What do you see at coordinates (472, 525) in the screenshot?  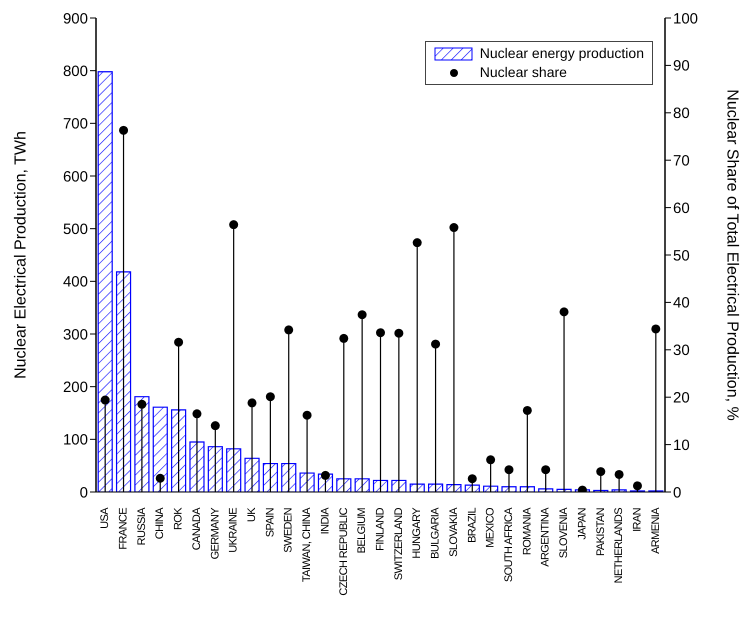 I see `x-tick-label: BRAZIL` at bounding box center [472, 525].